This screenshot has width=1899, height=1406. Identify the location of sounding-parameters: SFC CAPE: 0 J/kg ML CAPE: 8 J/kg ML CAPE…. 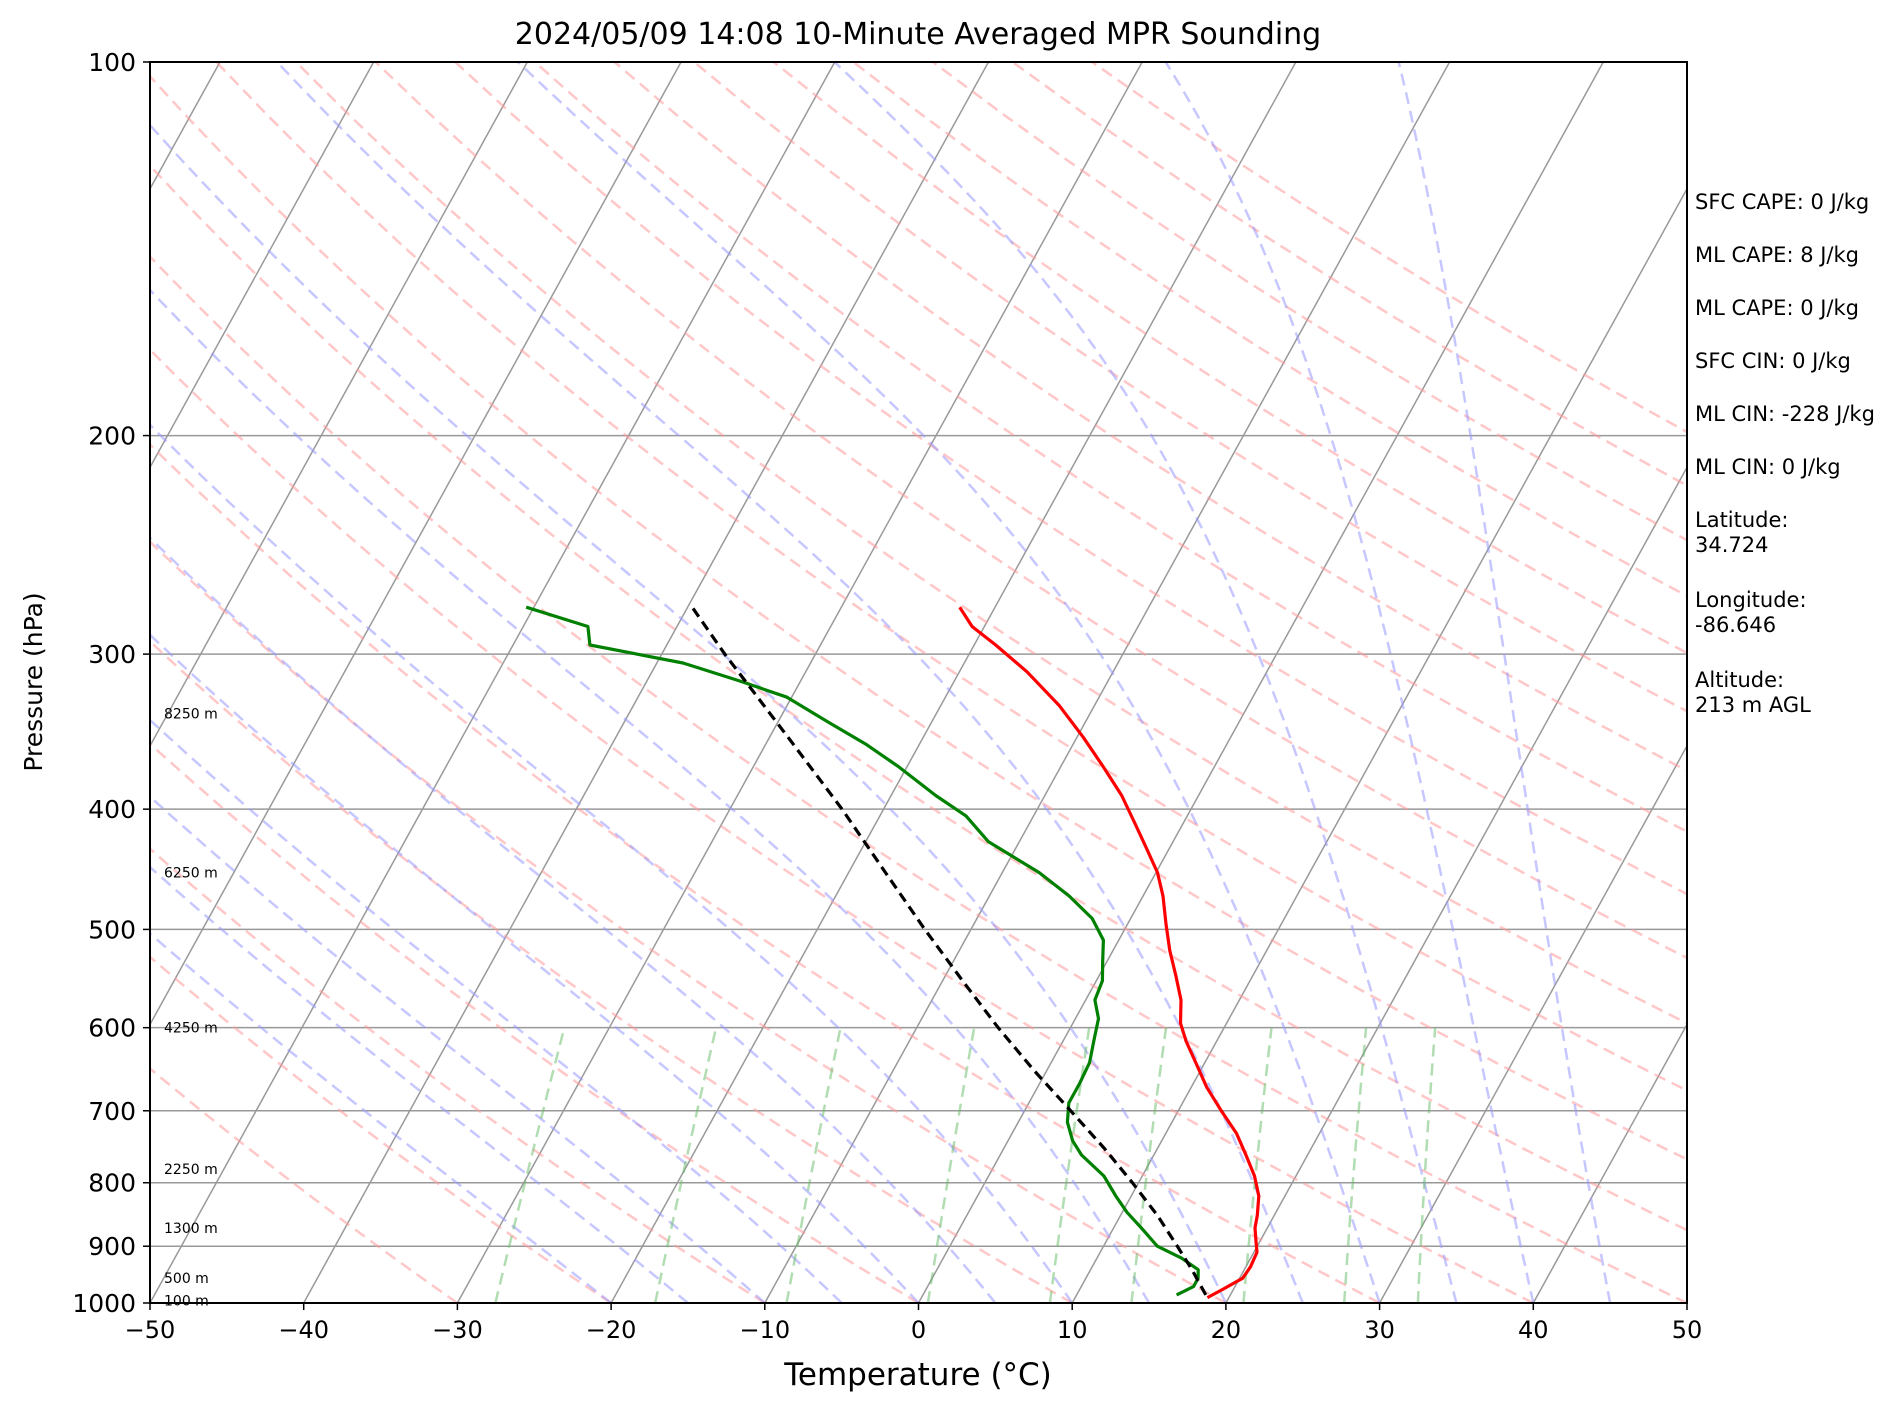
(1795, 469).